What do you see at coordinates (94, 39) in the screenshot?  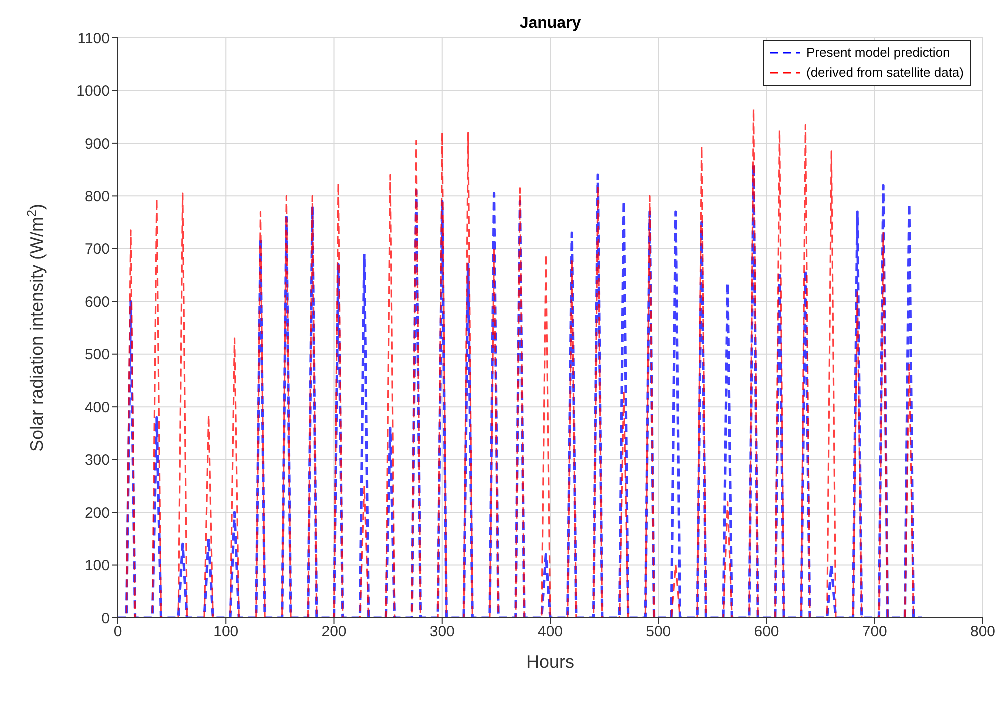 I see `y-tick-label: 1100` at bounding box center [94, 39].